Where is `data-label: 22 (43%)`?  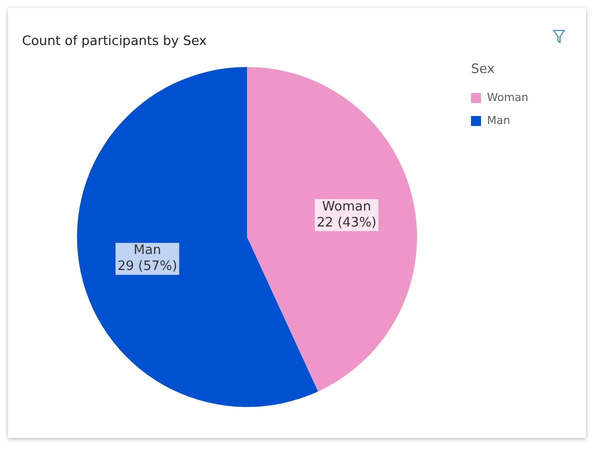
data-label: 22 (43%) is located at coordinates (346, 223).